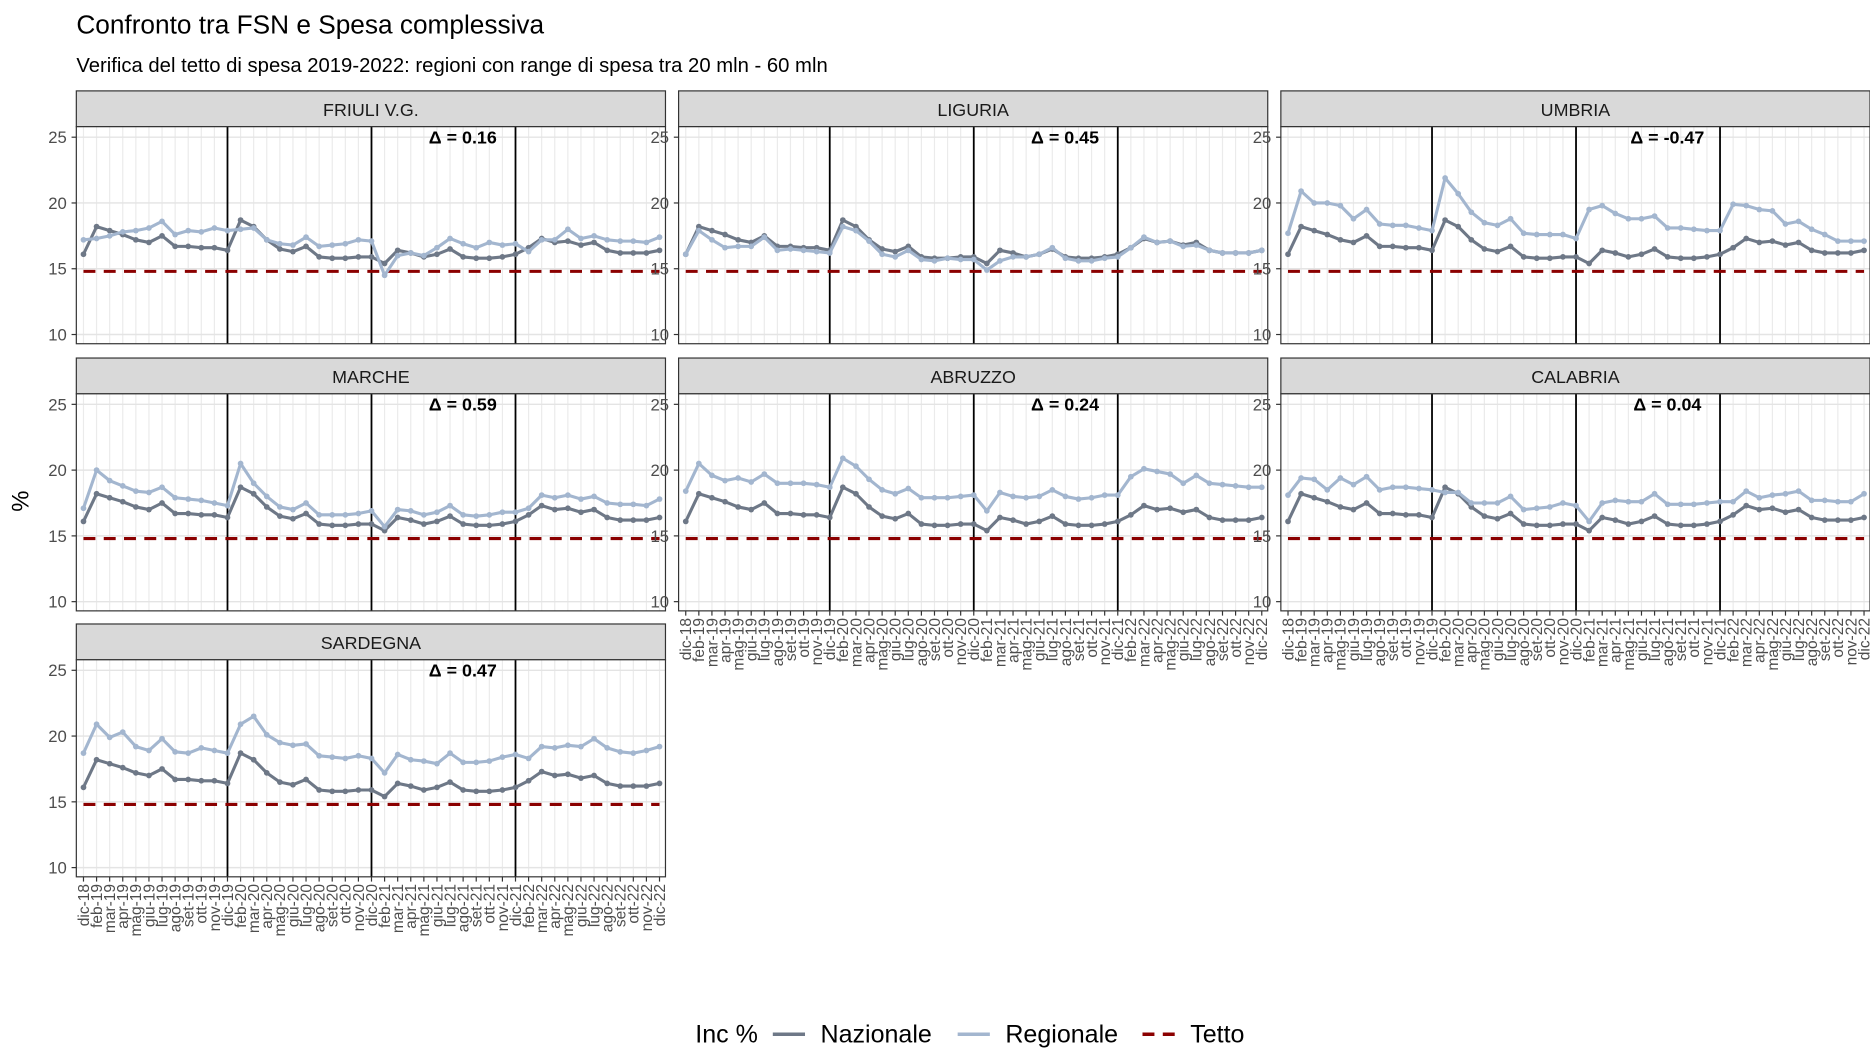 The width and height of the screenshot is (1870, 1050). What do you see at coordinates (254, 908) in the screenshot?
I see `x-tick-label: mar-20` at bounding box center [254, 908].